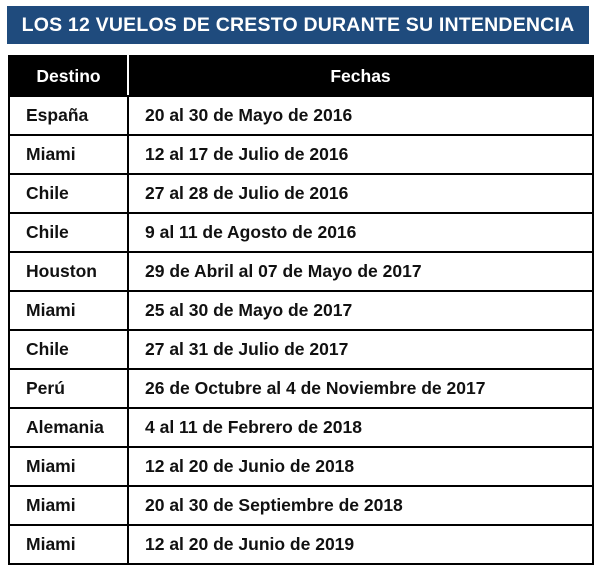 The width and height of the screenshot is (600, 572). What do you see at coordinates (360, 271) in the screenshot?
I see `cell-fechas: 29 de Abril al 07 de Mayo de 2017` at bounding box center [360, 271].